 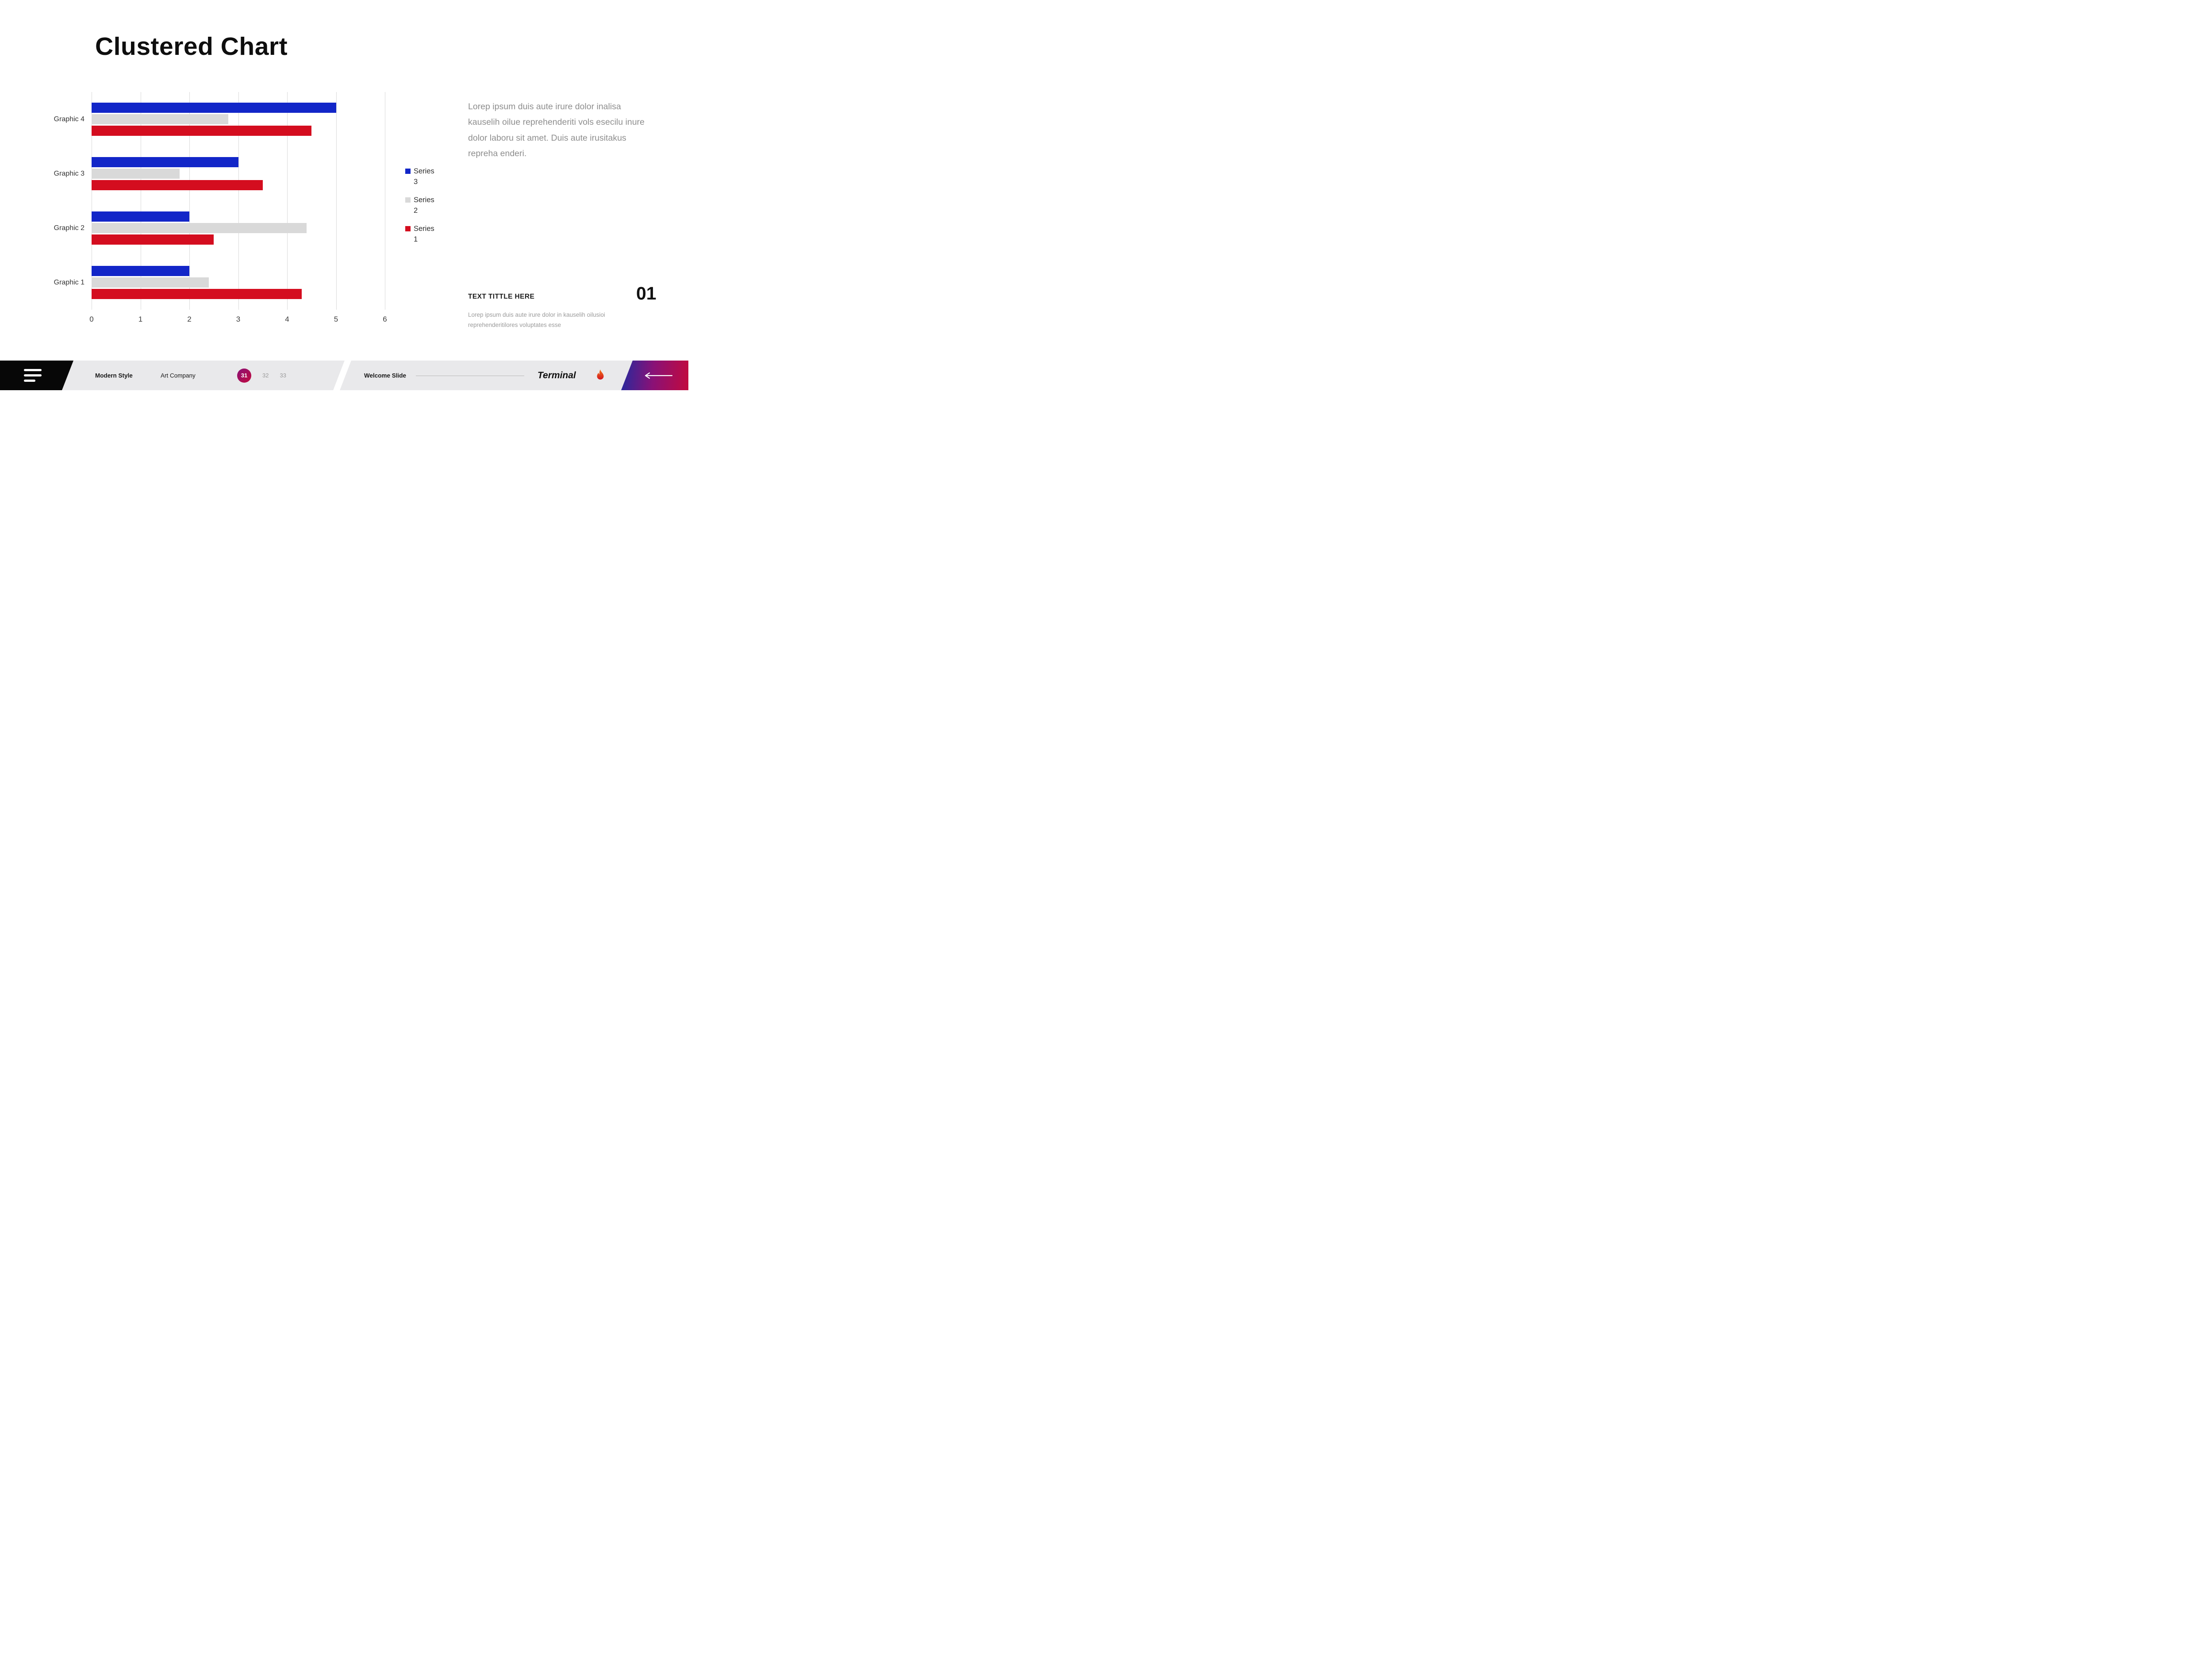 What do you see at coordinates (91, 319) in the screenshot?
I see `x-tick-label: 0` at bounding box center [91, 319].